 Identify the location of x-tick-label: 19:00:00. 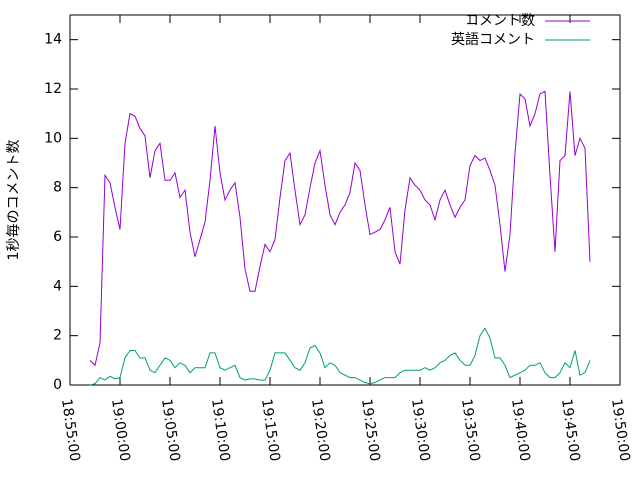
(120, 430).